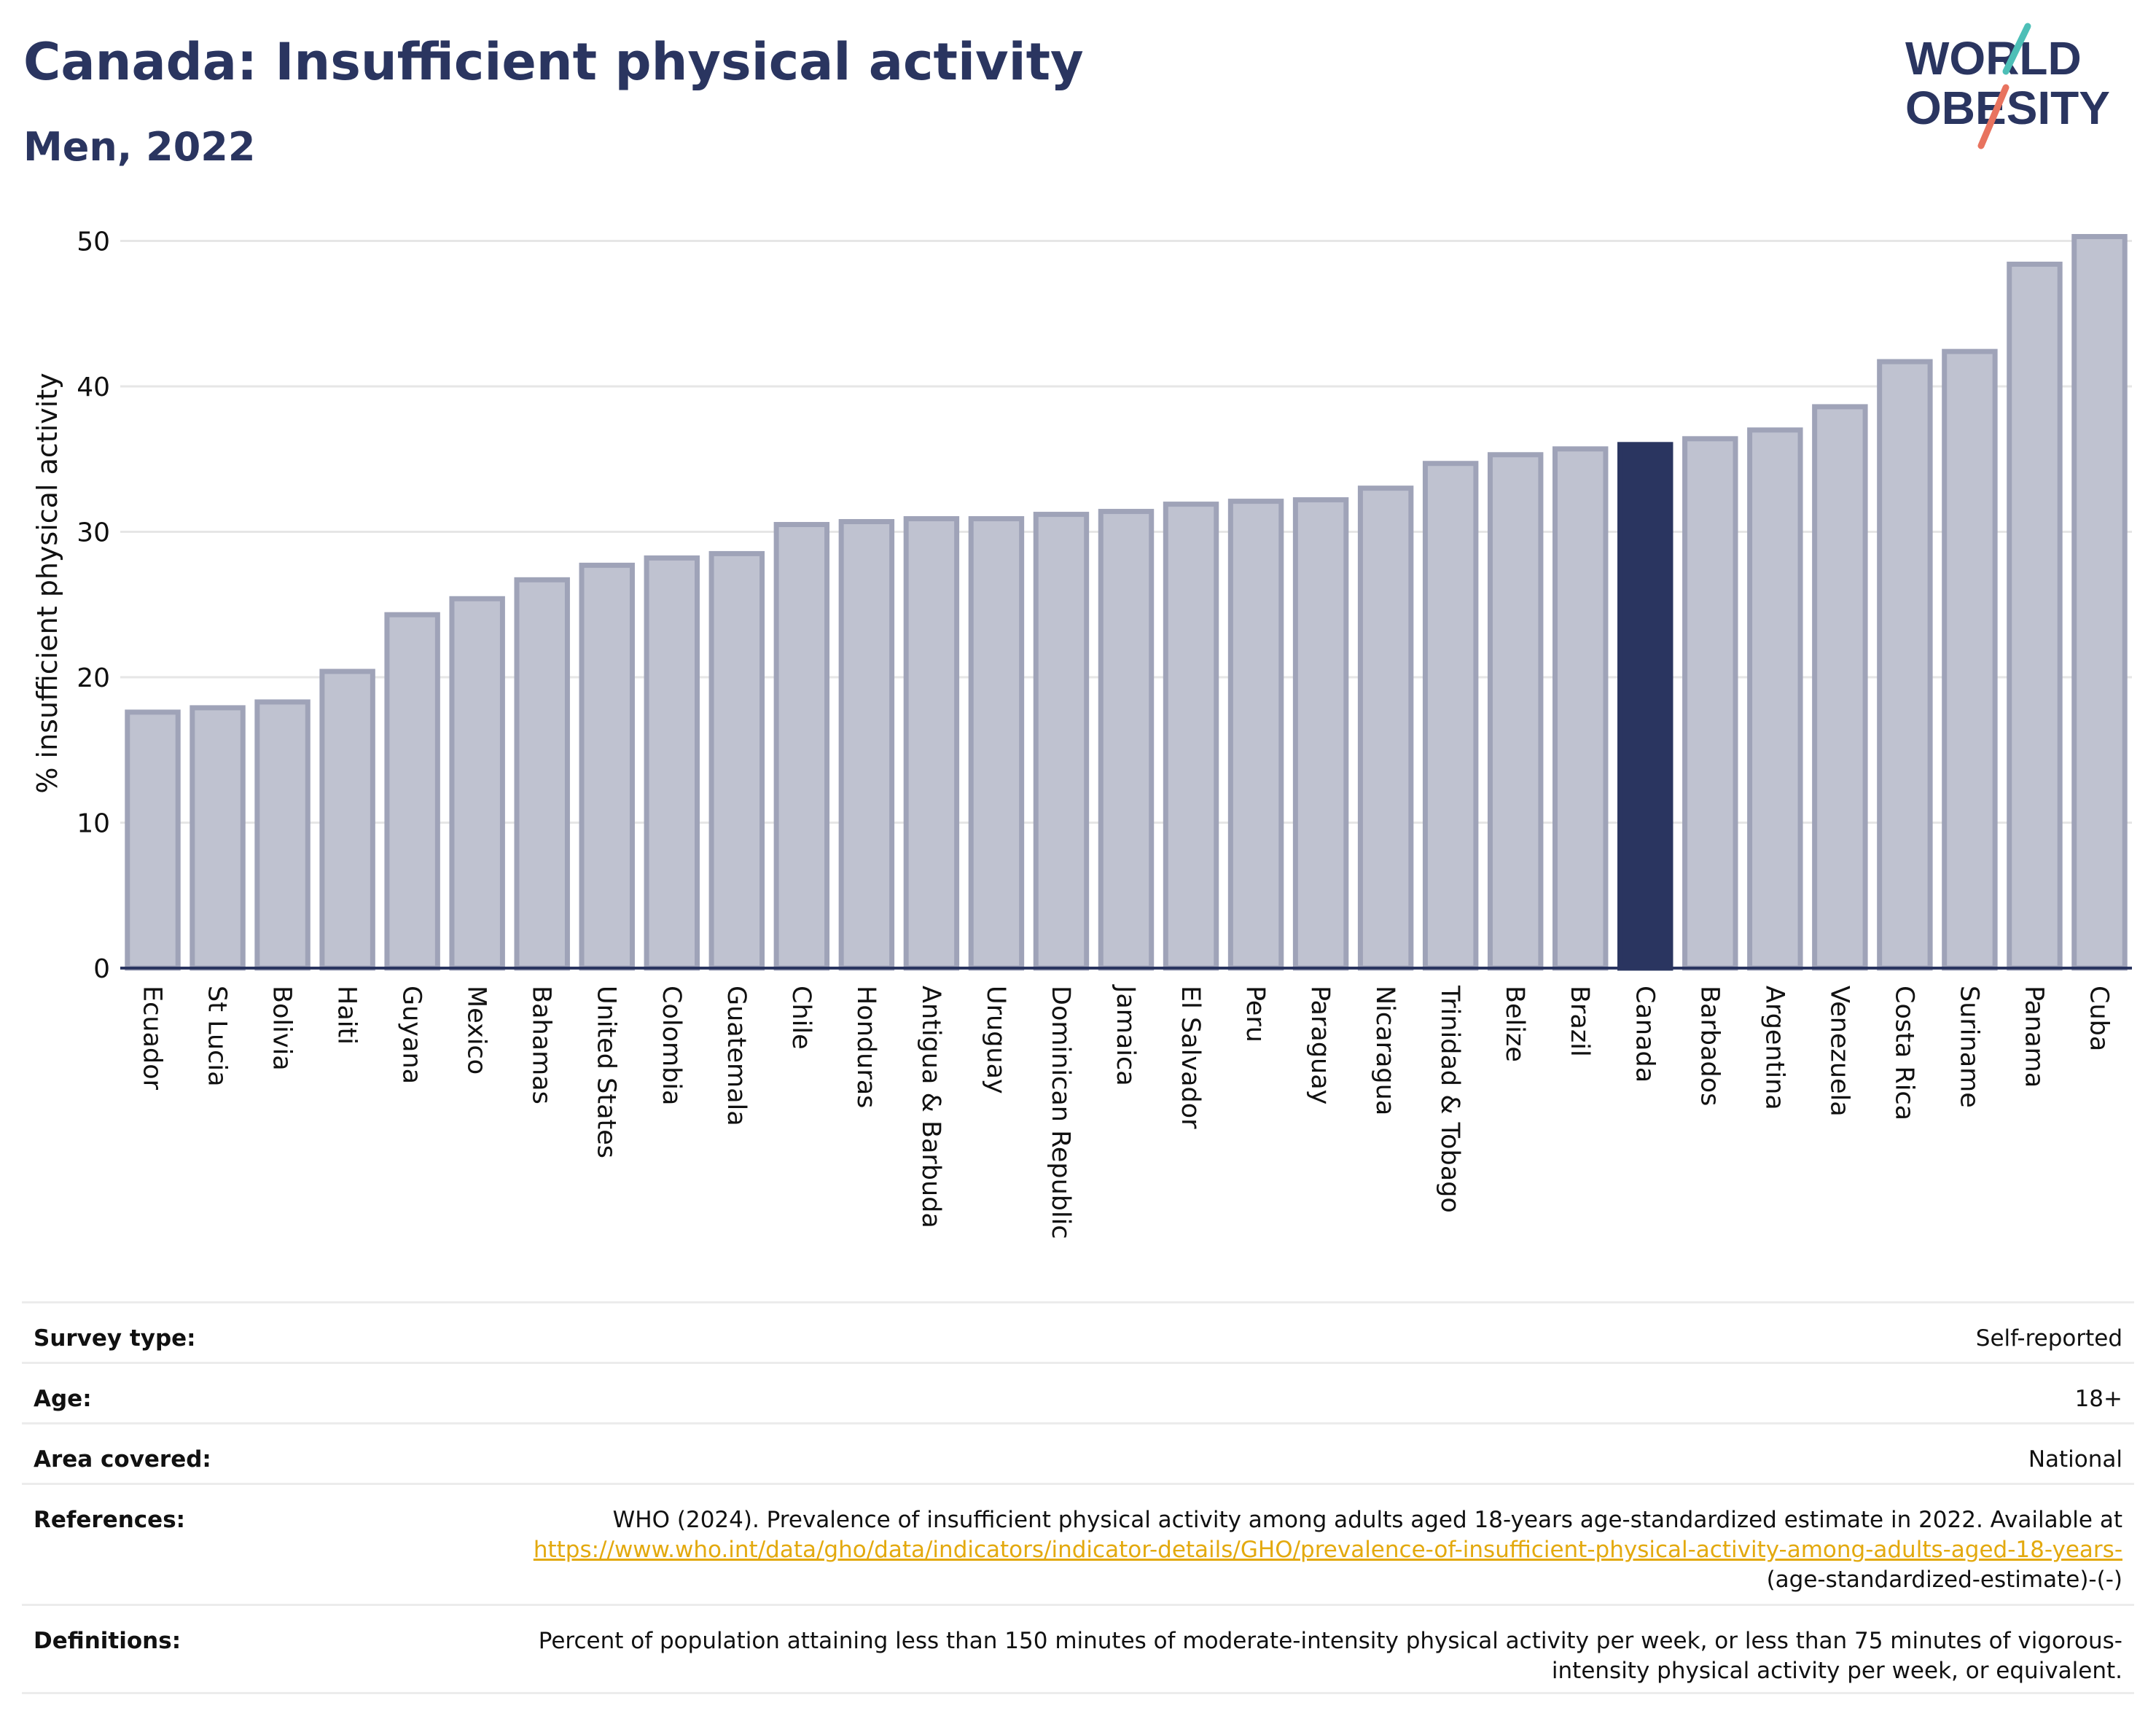  I want to click on area-value: National, so click(2075, 1459).